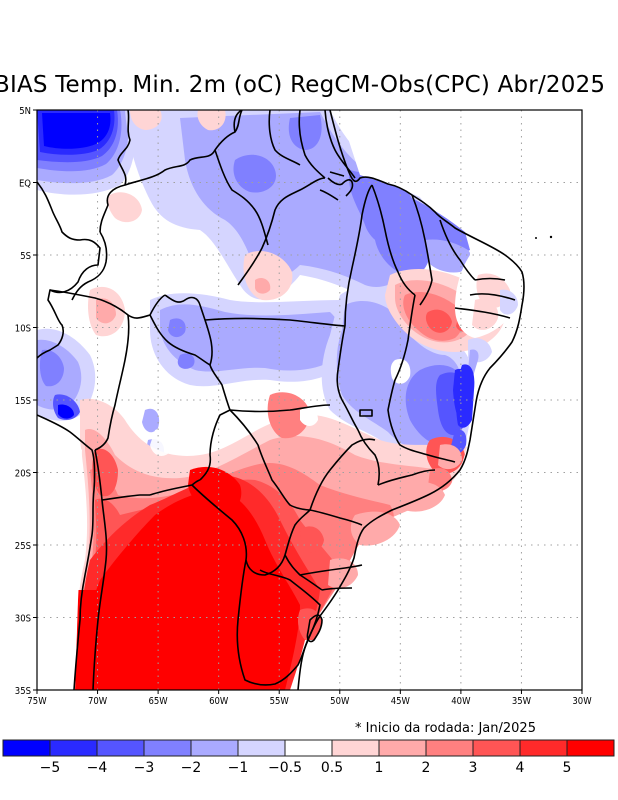 Image resolution: width=618 pixels, height=800 pixels. What do you see at coordinates (186, 361) in the screenshot?
I see `field-central-spot2` at bounding box center [186, 361].